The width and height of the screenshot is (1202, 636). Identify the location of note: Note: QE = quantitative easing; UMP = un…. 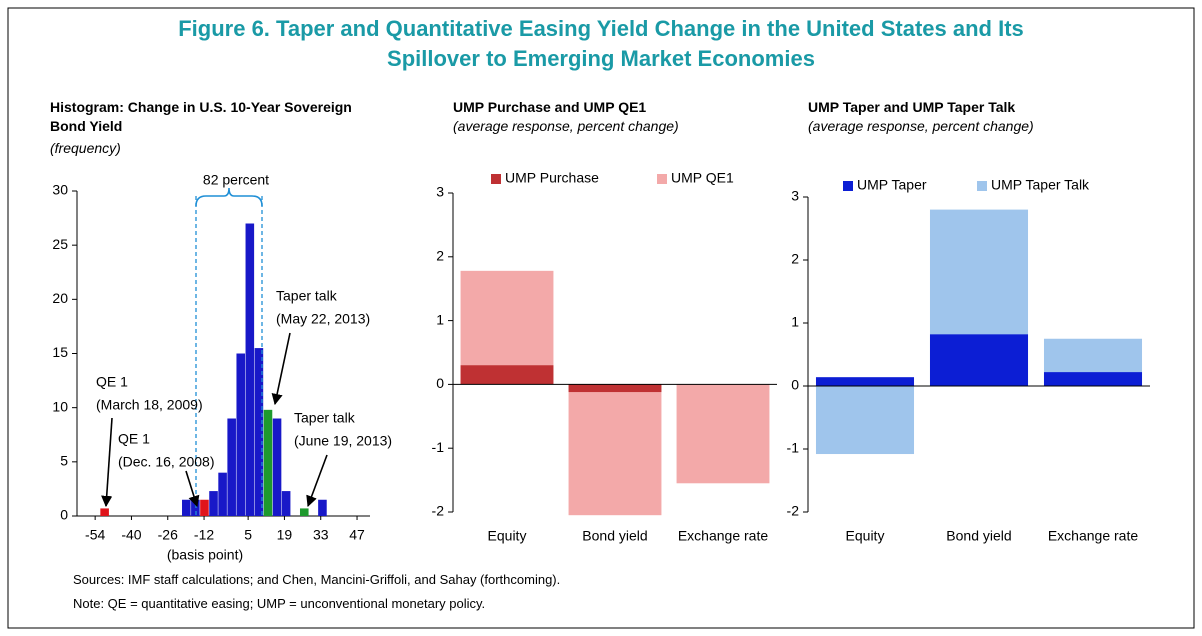
(279, 603).